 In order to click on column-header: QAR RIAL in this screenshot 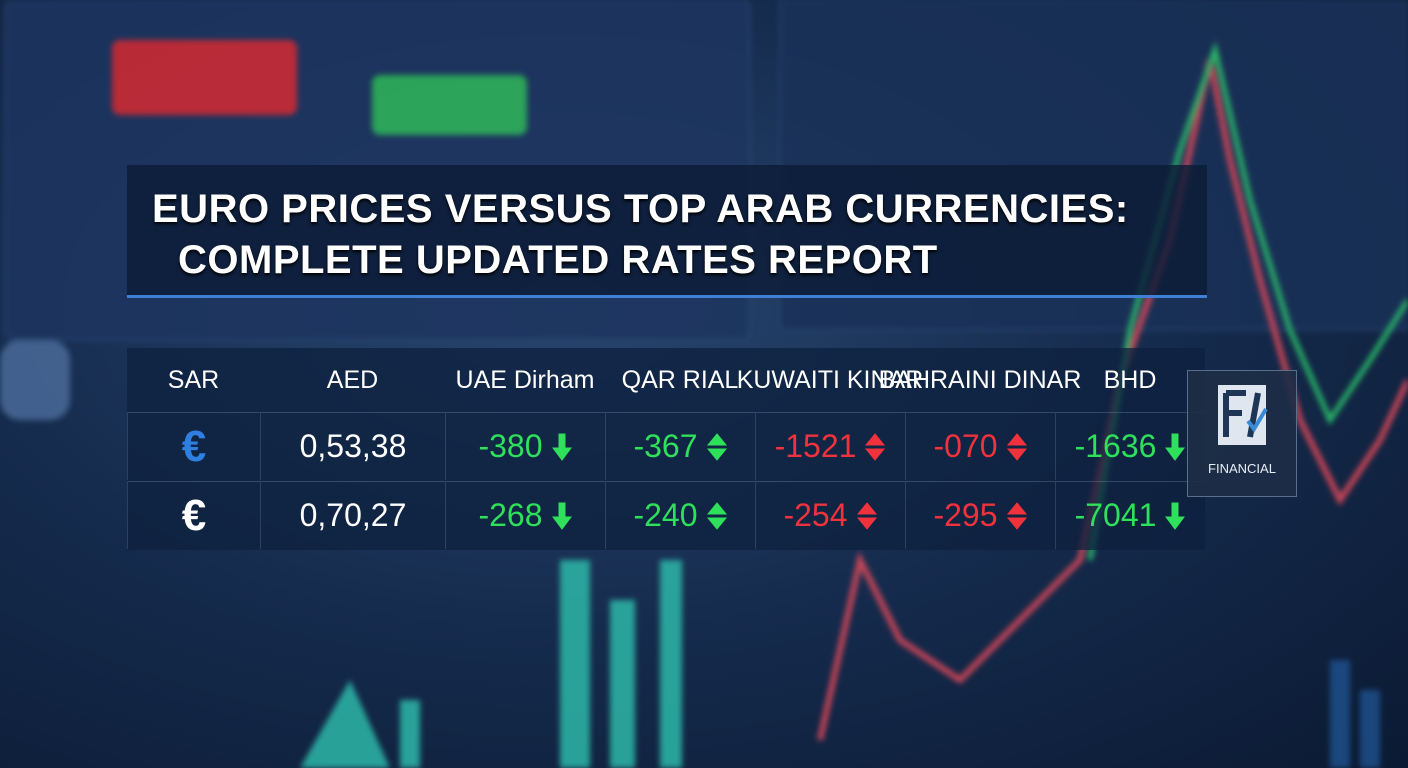, I will do `click(680, 379)`.